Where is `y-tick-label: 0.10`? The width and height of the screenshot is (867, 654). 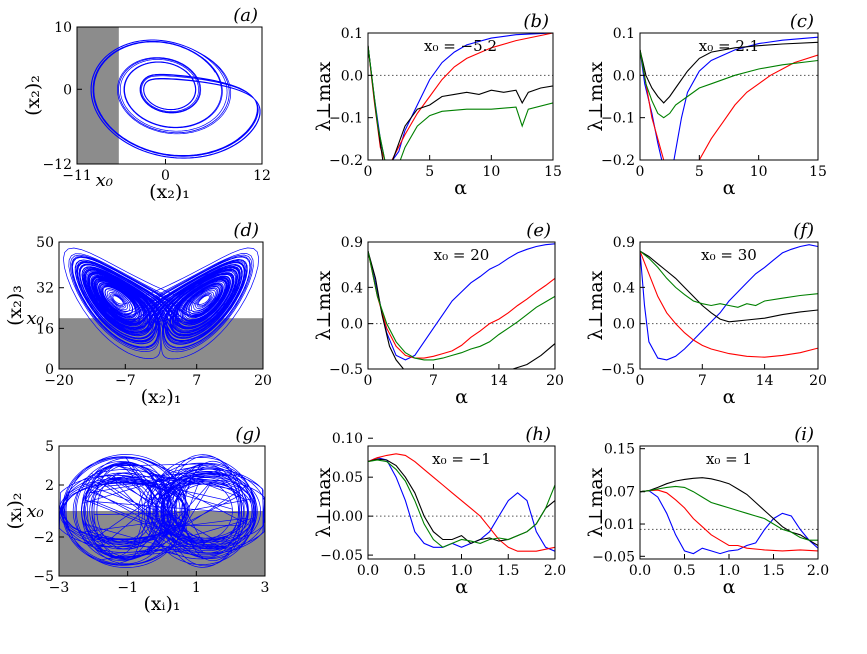 y-tick-label: 0.10 is located at coordinates (347, 439).